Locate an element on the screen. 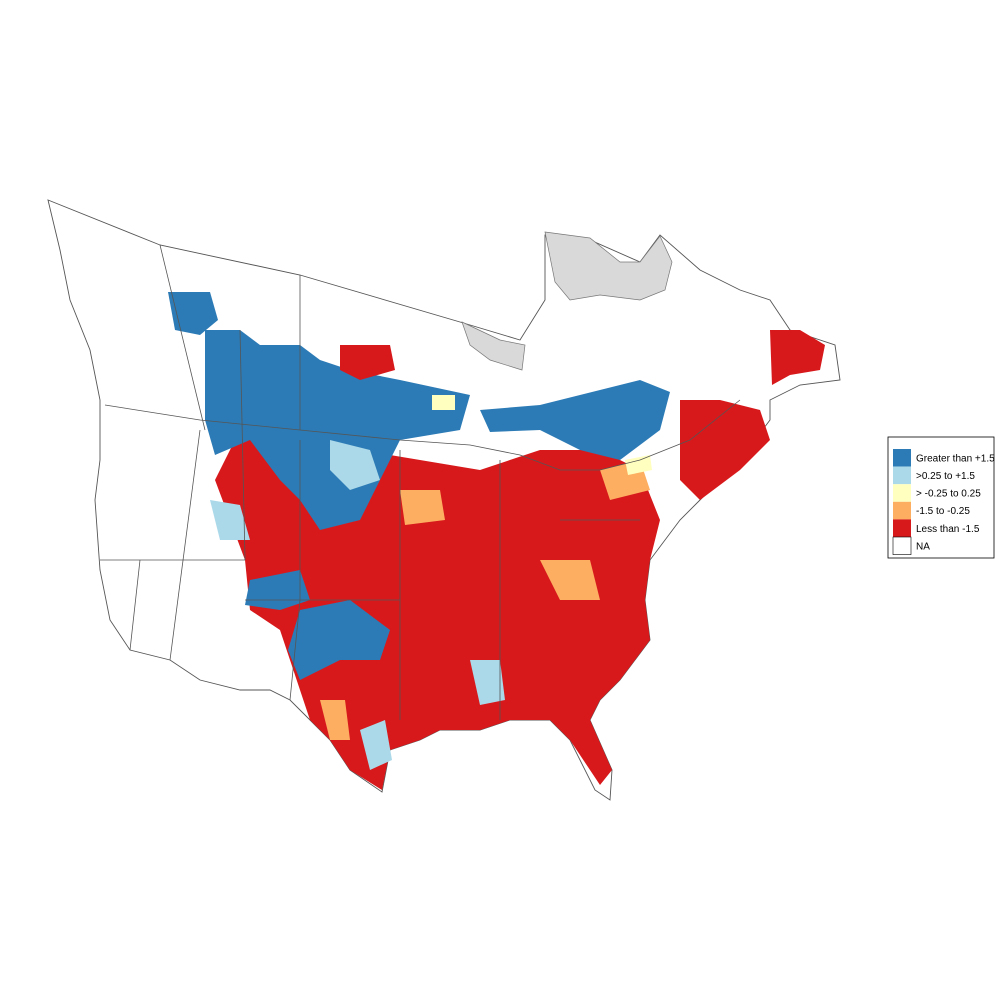  legend-label: -1.5 to -0.25 is located at coordinates (943, 511).